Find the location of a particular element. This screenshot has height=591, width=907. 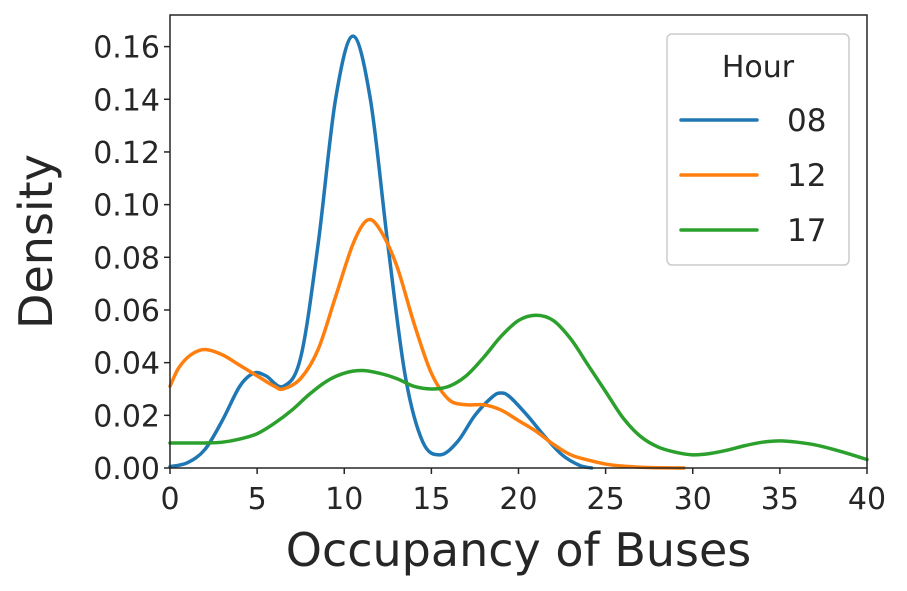

x-tick-label: 5 is located at coordinates (257, 499).